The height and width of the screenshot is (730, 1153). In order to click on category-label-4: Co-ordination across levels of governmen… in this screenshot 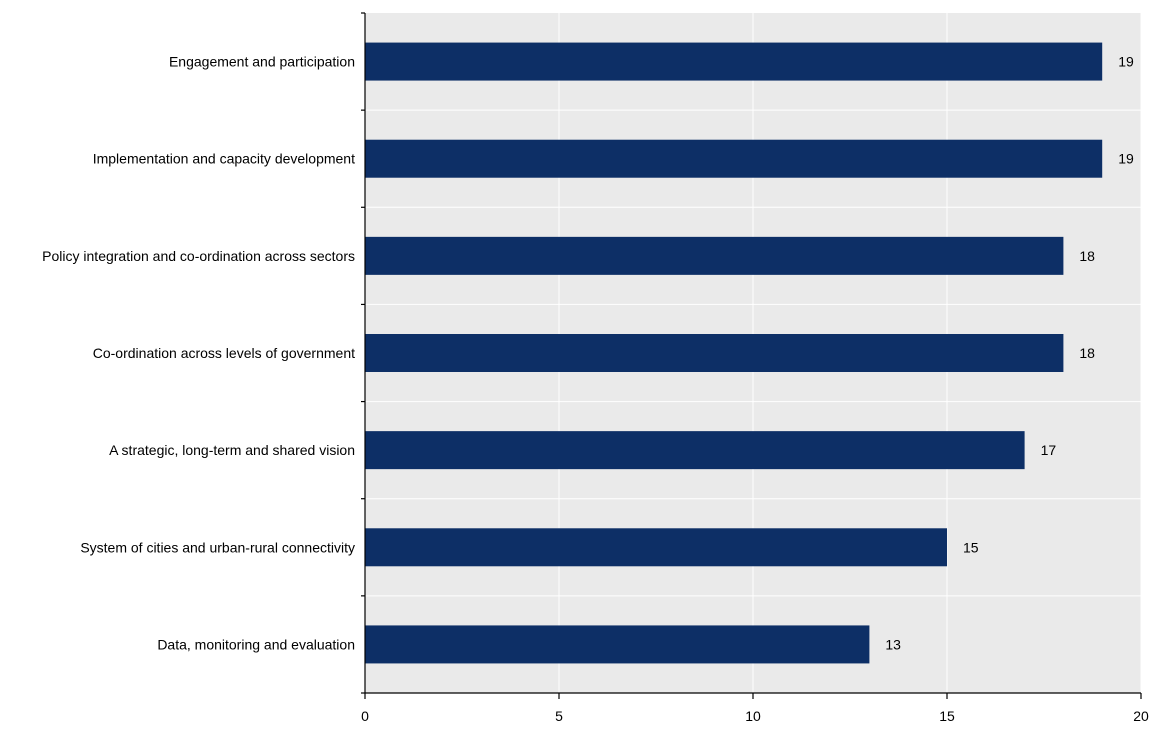, I will do `click(224, 353)`.